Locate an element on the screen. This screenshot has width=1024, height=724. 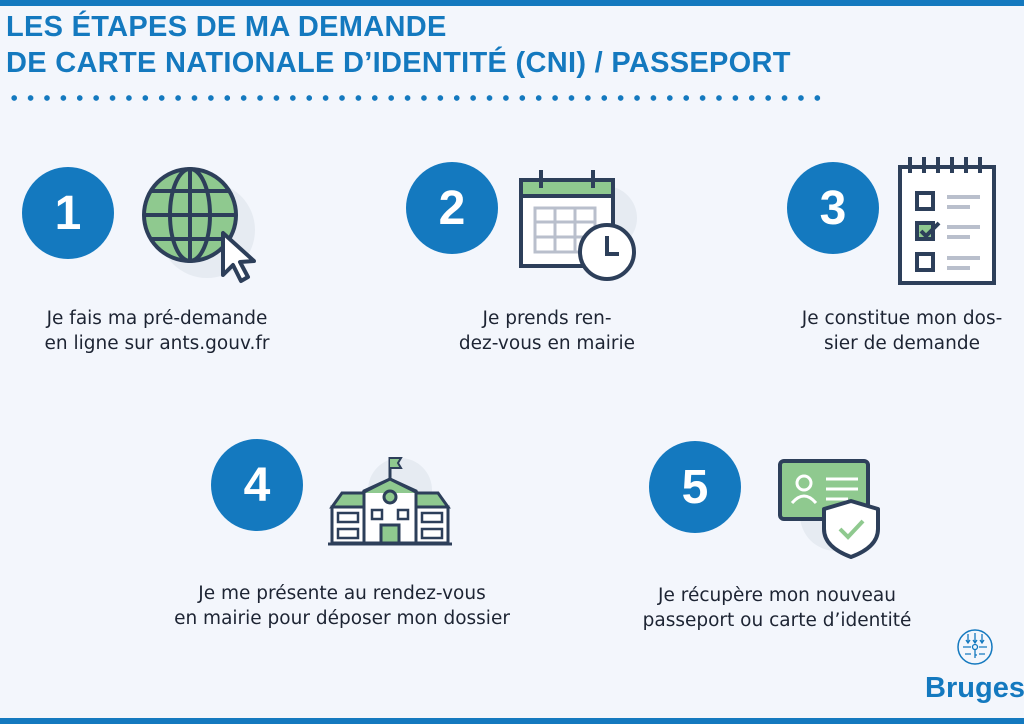
dotted-divider is located at coordinates (416, 98).